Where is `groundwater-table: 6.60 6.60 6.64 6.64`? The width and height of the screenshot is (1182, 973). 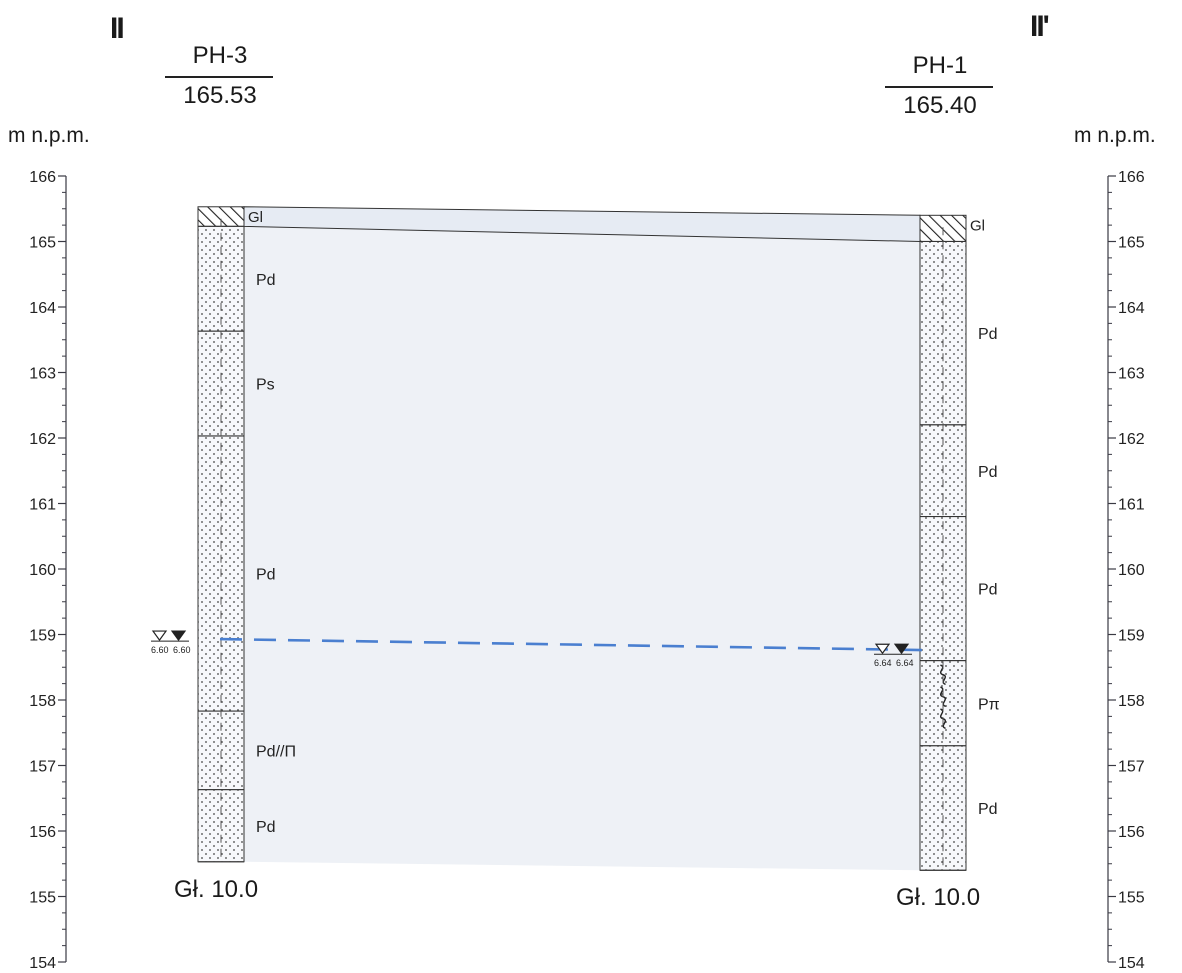 groundwater-table: 6.60 6.60 6.64 6.64 is located at coordinates (543, 649).